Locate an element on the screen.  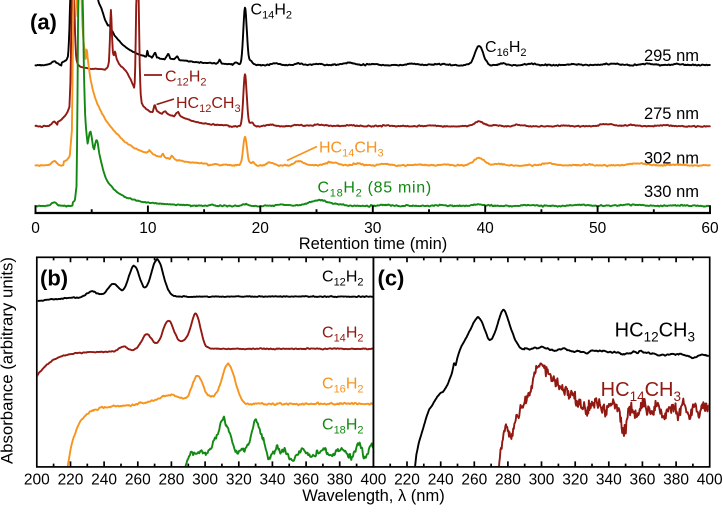
svg-text: 295 nm is located at coordinates (671, 56).